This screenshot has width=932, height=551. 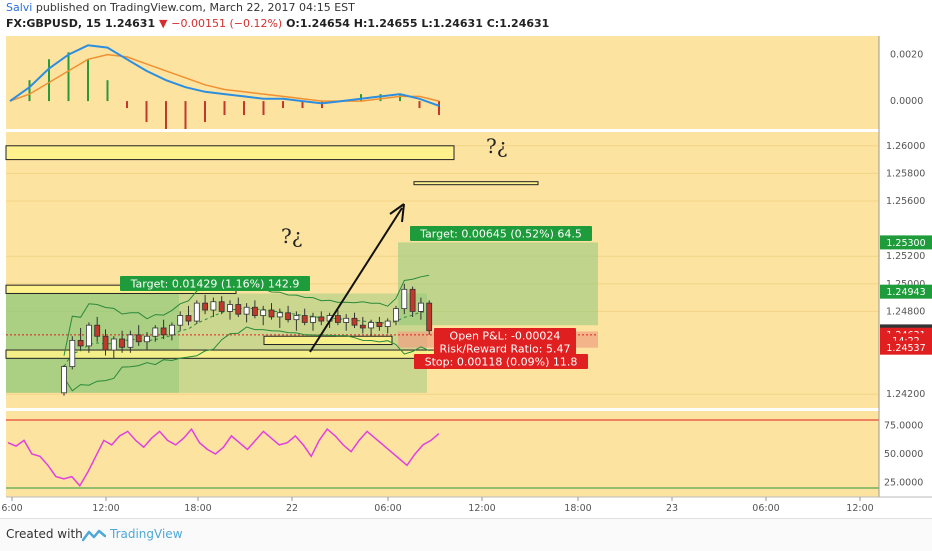 What do you see at coordinates (324, 23) in the screenshot?
I see `open-value: 1.24654` at bounding box center [324, 23].